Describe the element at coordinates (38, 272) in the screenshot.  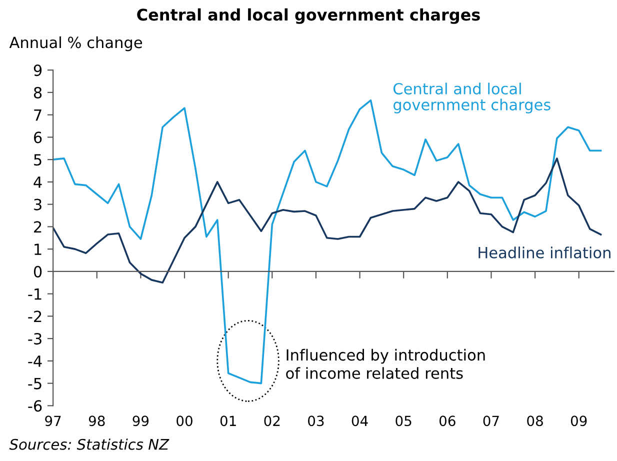
I see `y-tick-label: 0` at that location.